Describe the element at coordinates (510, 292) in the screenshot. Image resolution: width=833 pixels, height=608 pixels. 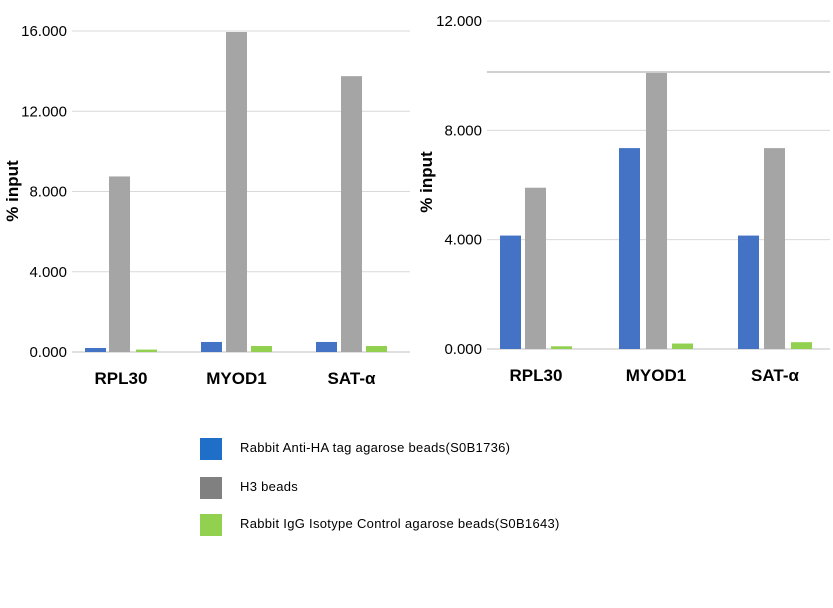
I see `right-bar-rpl30-s0` at that location.